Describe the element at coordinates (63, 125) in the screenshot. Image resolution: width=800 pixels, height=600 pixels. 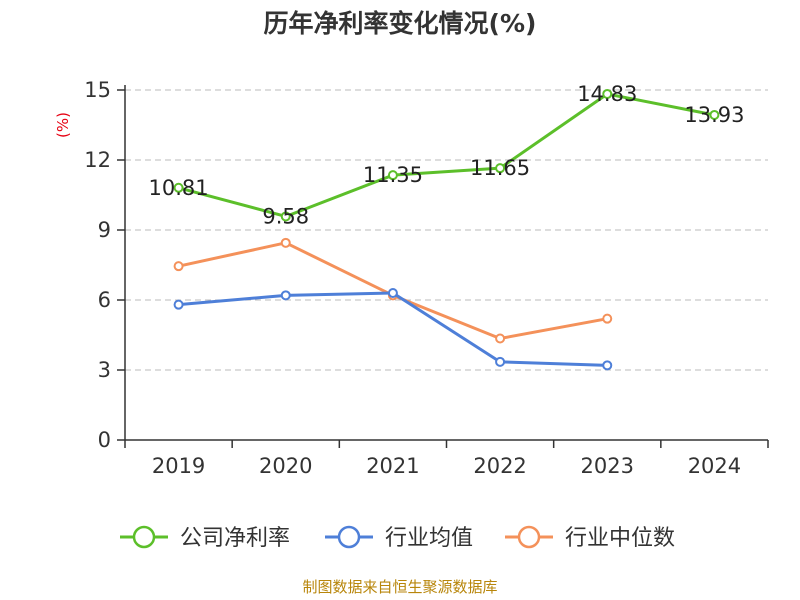
I see `y-axis-unit: (%)` at that location.